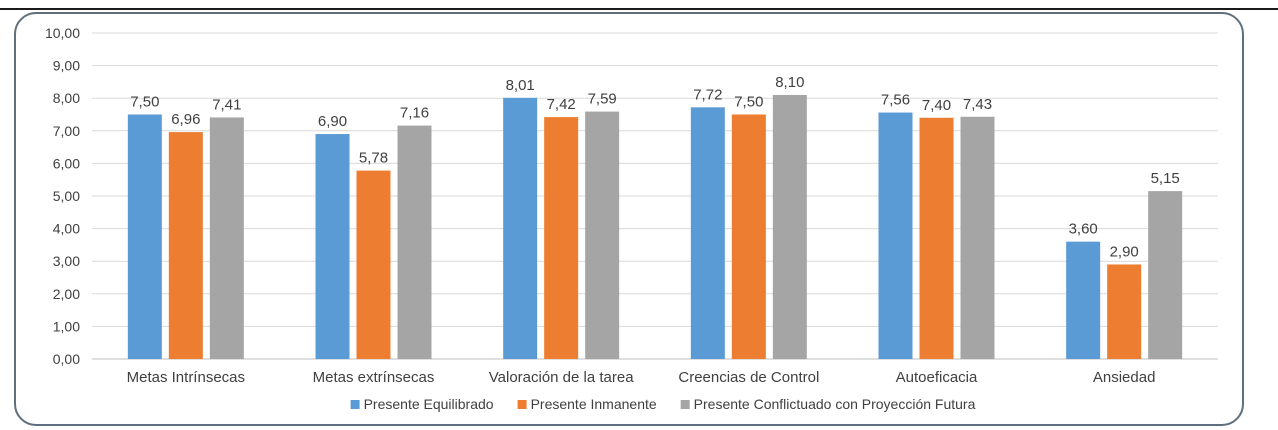 This screenshot has height=430, width=1278. Describe the element at coordinates (789, 82) in the screenshot. I see `data-label: 8,10` at that location.